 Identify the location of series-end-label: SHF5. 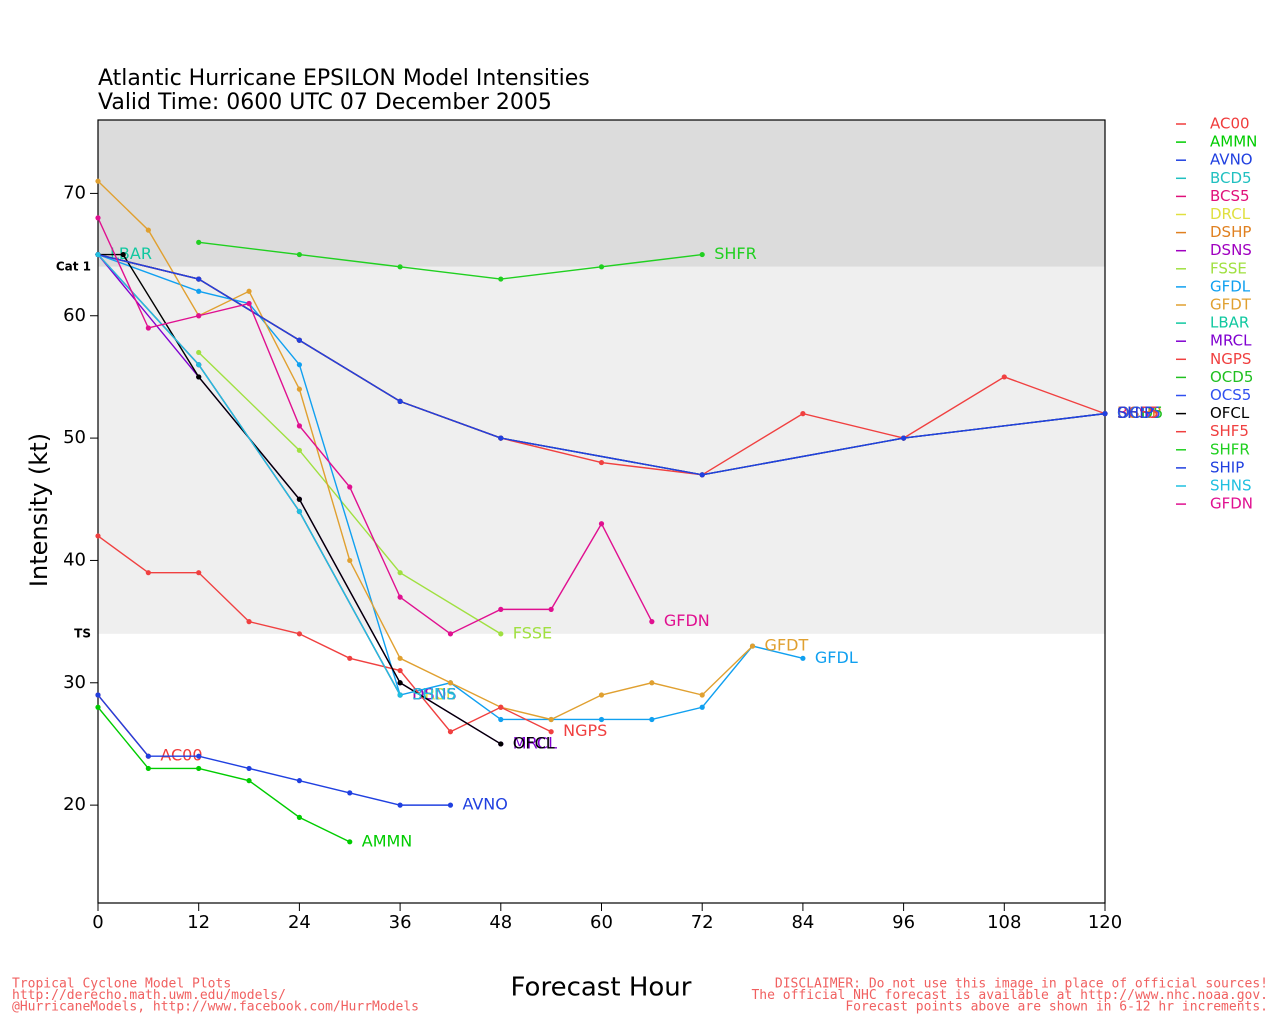
(1138, 412).